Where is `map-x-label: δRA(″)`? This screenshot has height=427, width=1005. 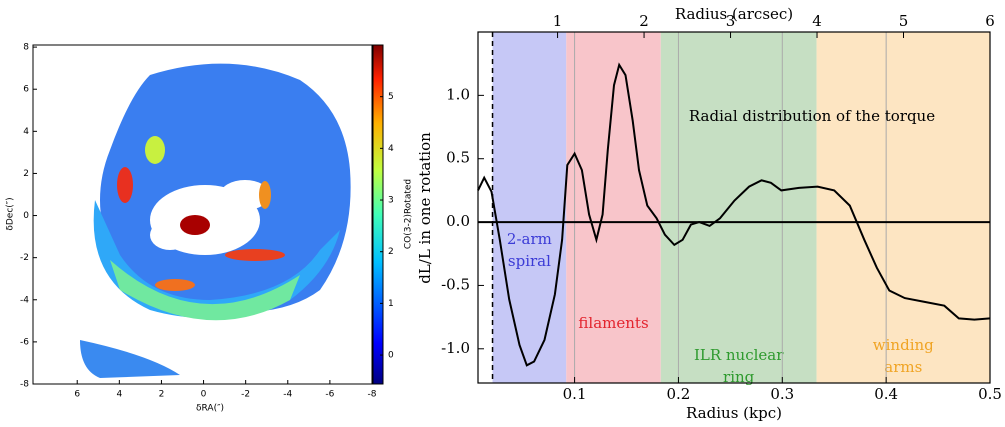
map-x-label: δRA(″) is located at coordinates (210, 409).